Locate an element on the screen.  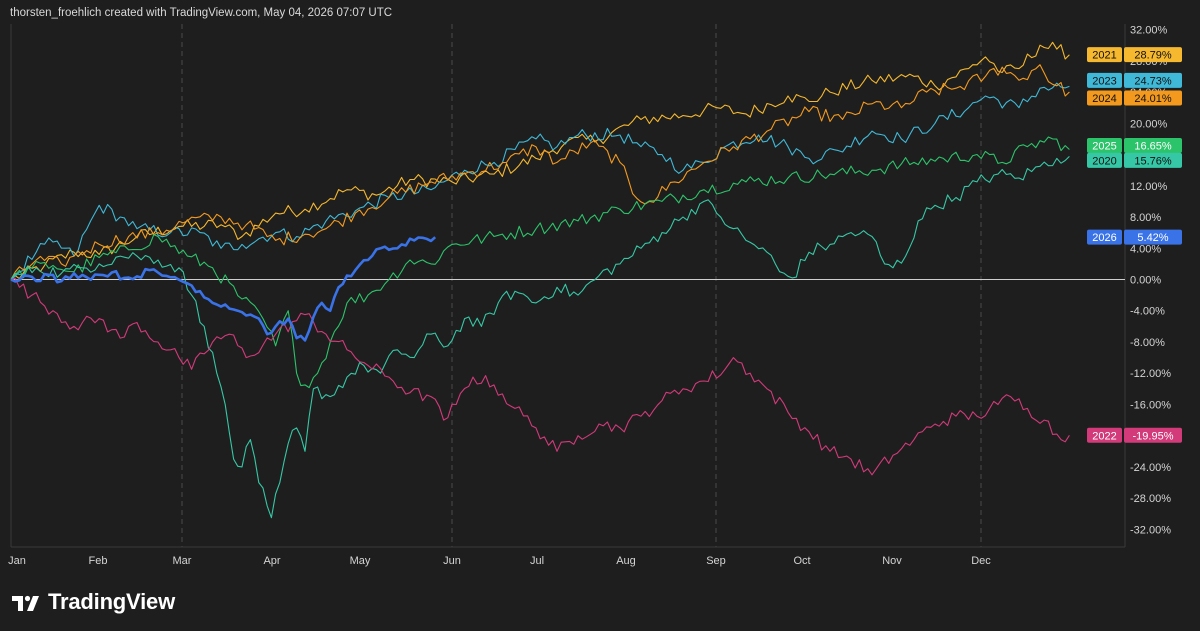
tag-series-name: 2020 is located at coordinates (1104, 161).